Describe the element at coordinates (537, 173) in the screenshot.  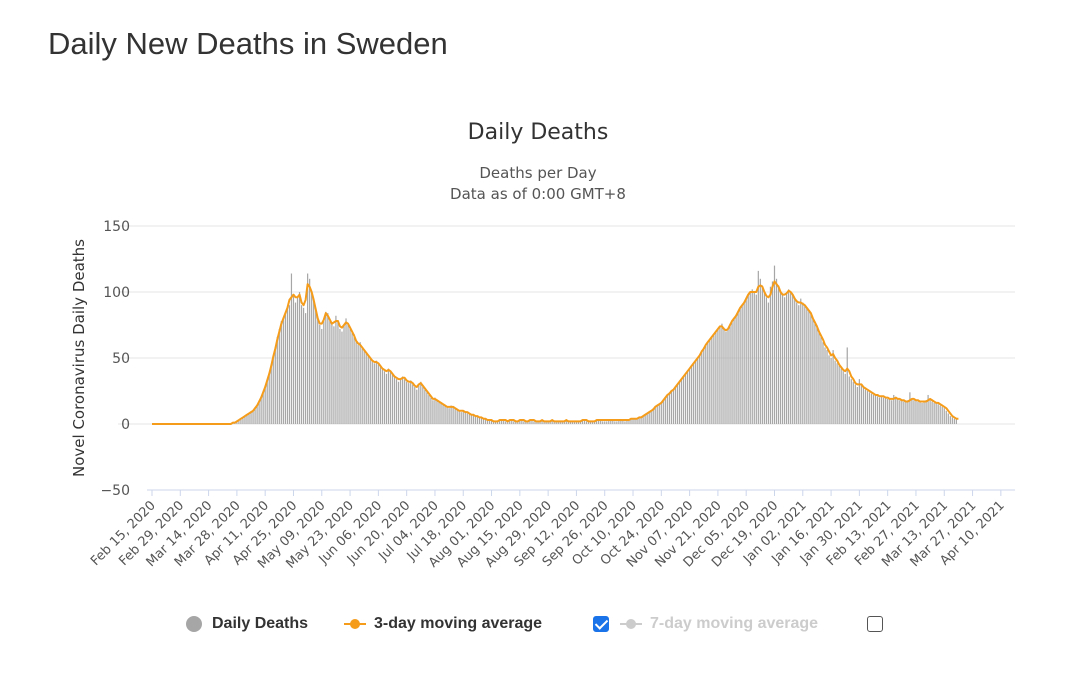
I see `chart-subtitle-line-1: Deaths per Day` at that location.